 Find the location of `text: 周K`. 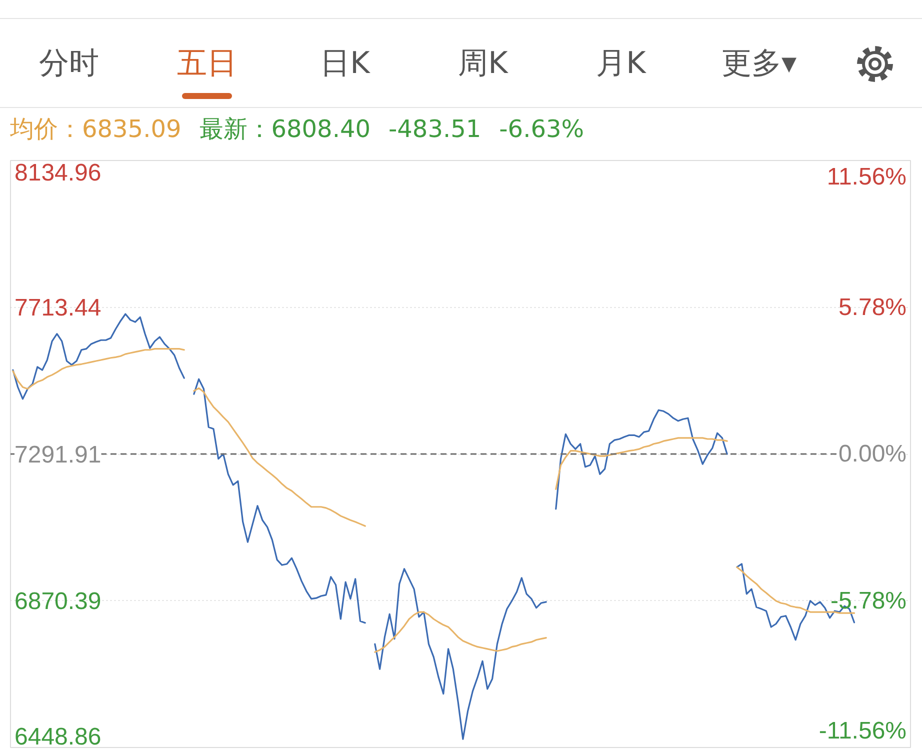

text: 周K is located at coordinates (483, 64).